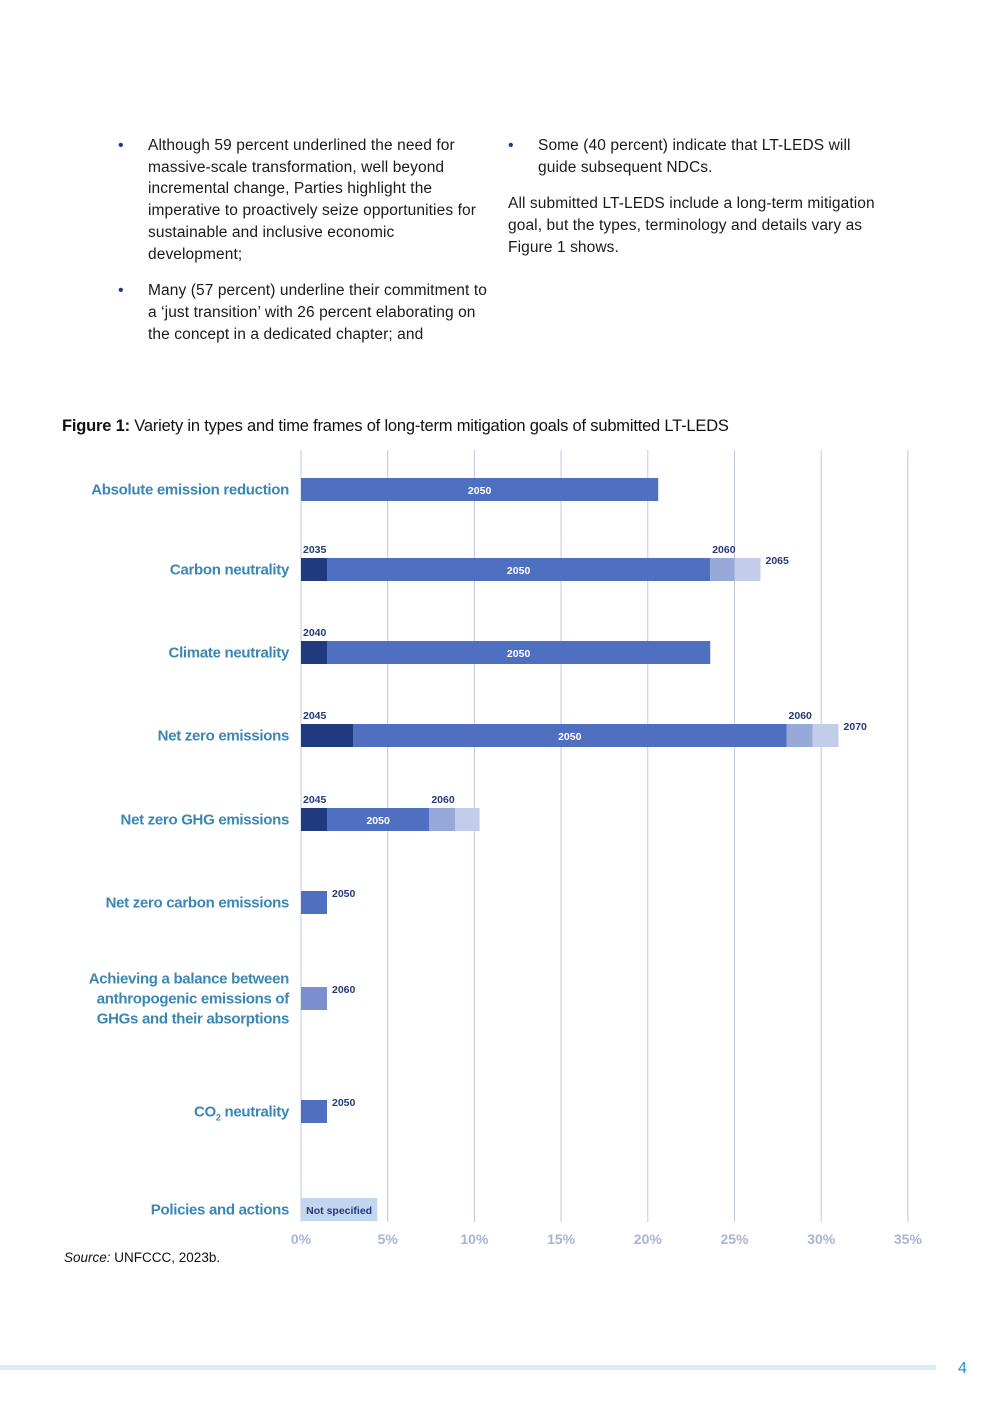 The image size is (992, 1403). I want to click on x-tick-label: 0%, so click(301, 1239).